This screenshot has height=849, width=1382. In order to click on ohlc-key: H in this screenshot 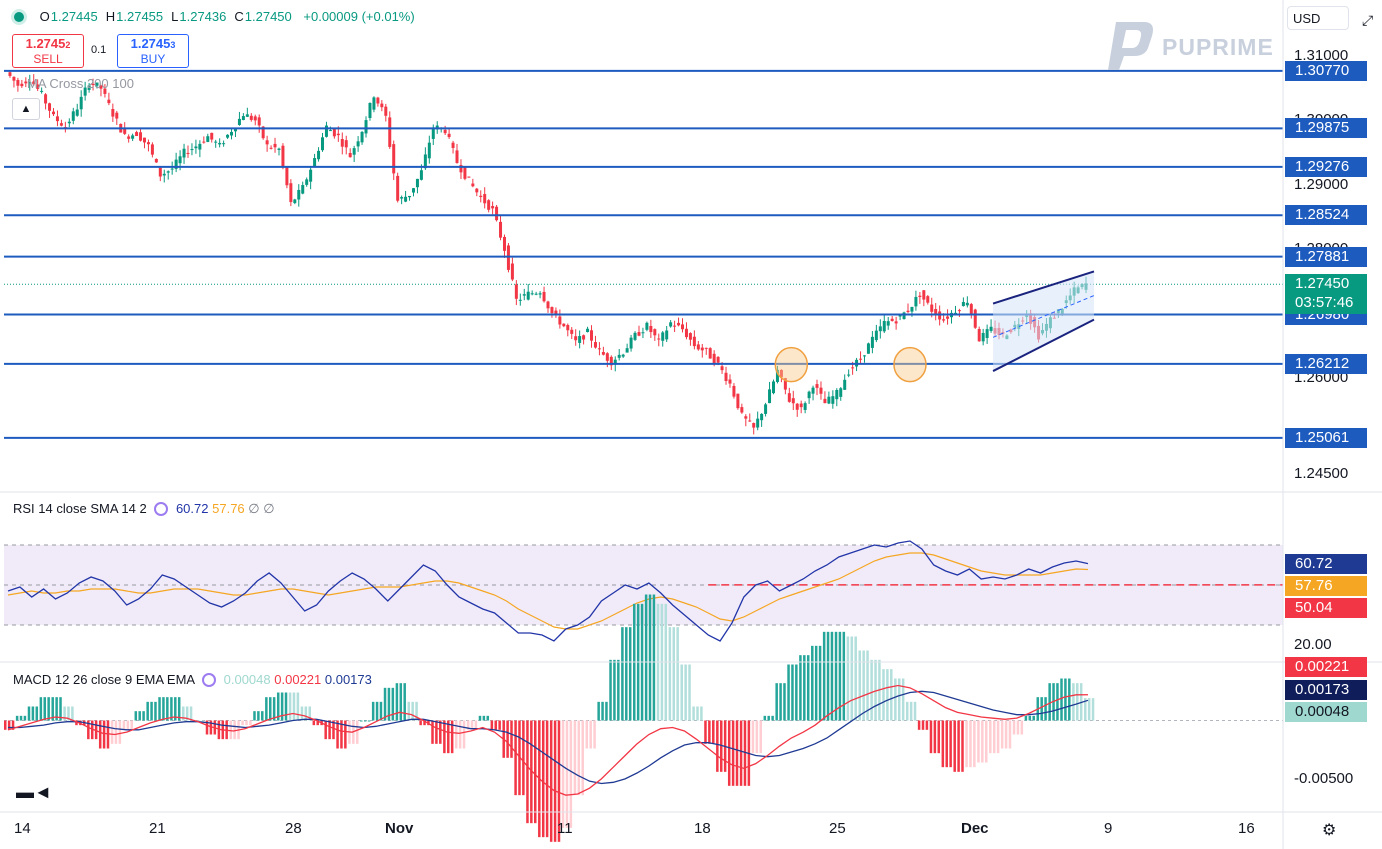, I will do `click(110, 16)`.